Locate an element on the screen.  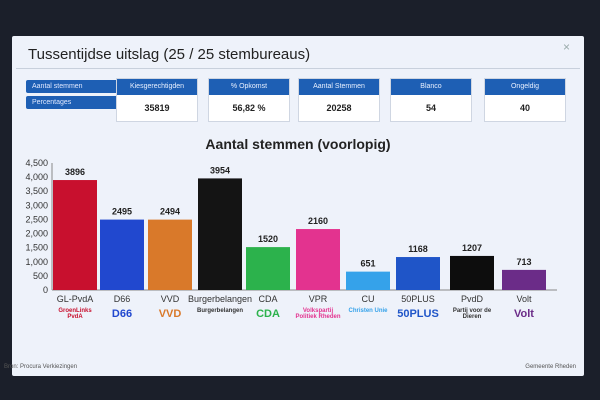
stat-value: 20258 is located at coordinates (339, 108).